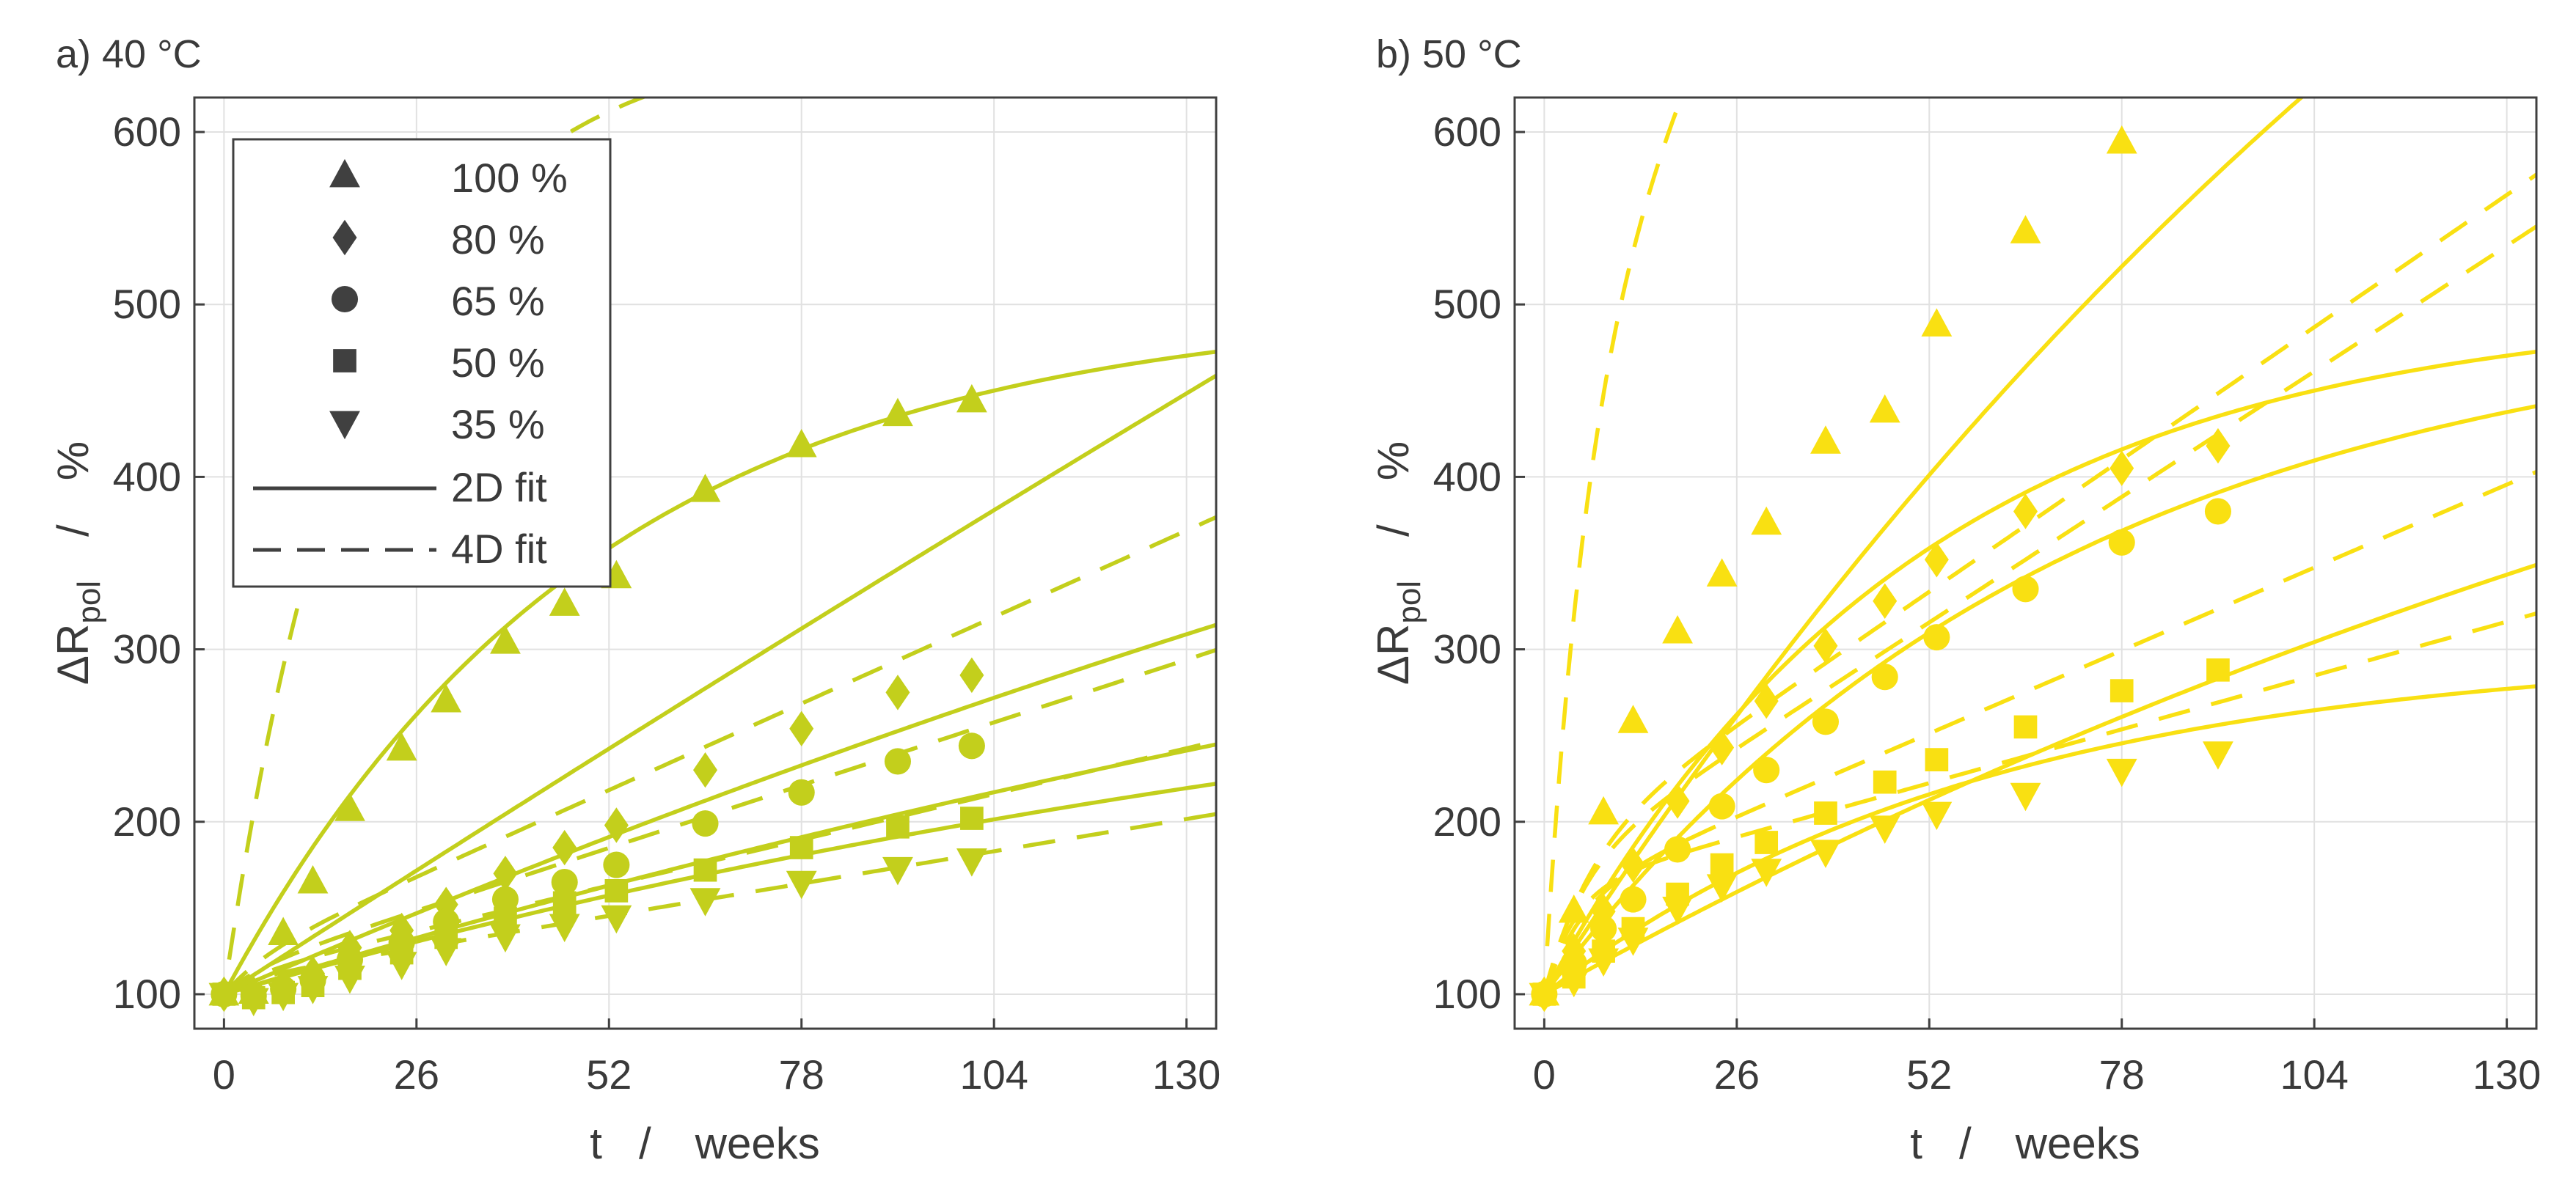 Image resolution: width=2576 pixels, height=1190 pixels. What do you see at coordinates (498, 301) in the screenshot?
I see `legend-label-65: 65 %` at bounding box center [498, 301].